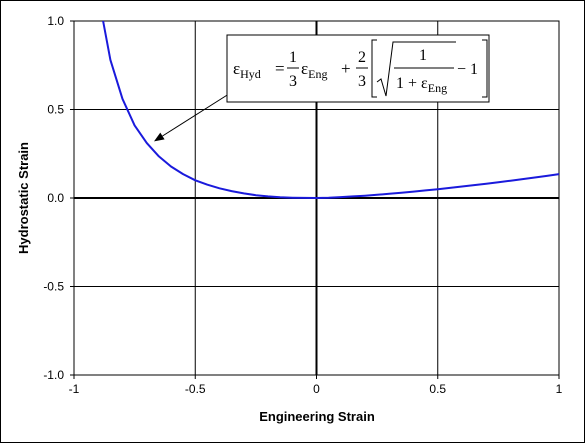  Describe the element at coordinates (55, 198) in the screenshot. I see `y-tick-label: 0.0` at that location.